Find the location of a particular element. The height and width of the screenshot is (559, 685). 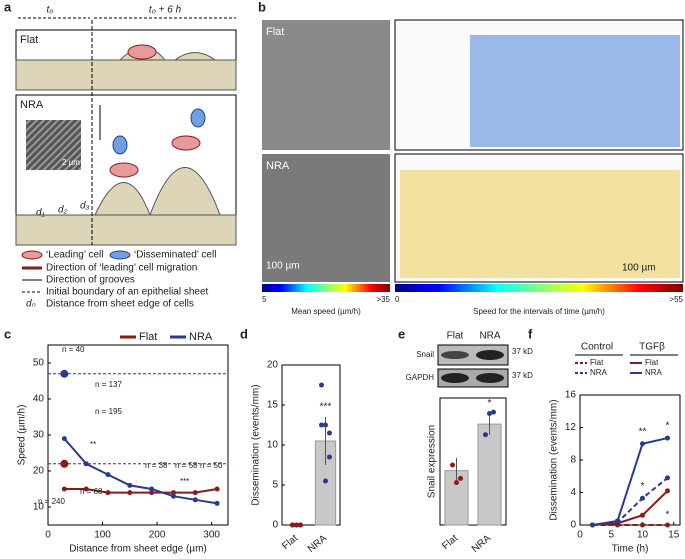

y-tick-label: 0 is located at coordinates (275, 525).